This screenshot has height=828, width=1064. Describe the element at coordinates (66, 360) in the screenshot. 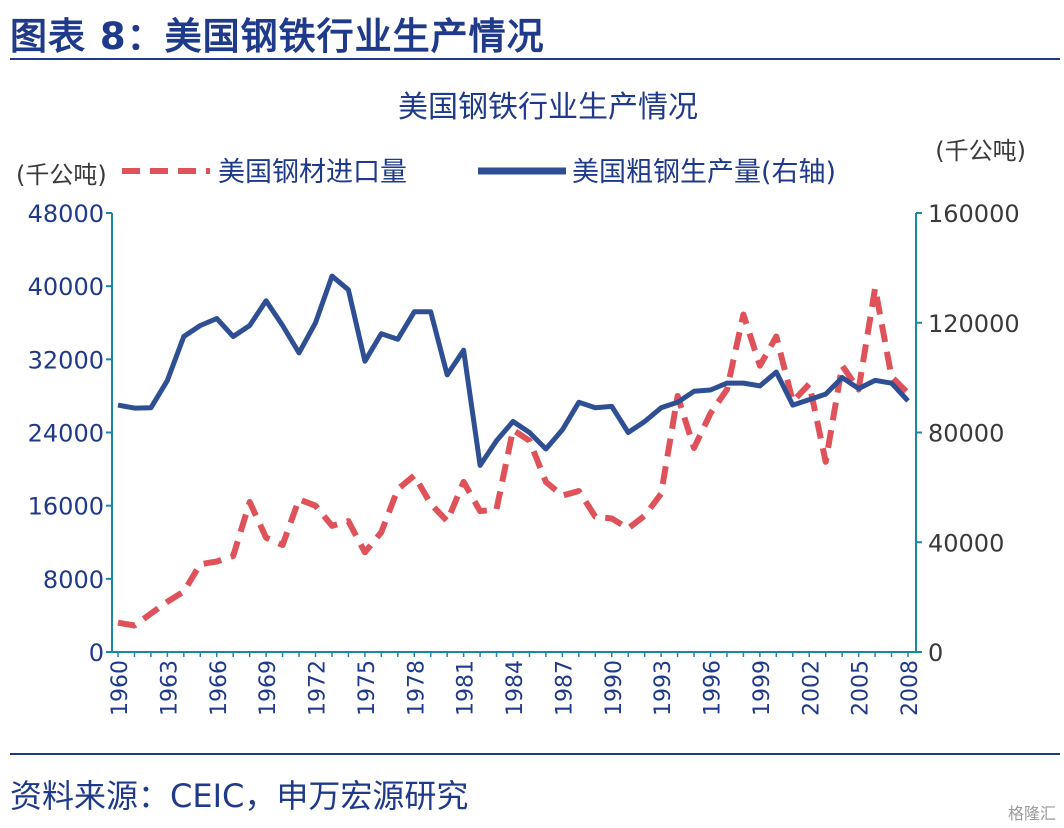

I see `y-tick-left-label: 32000` at that location.